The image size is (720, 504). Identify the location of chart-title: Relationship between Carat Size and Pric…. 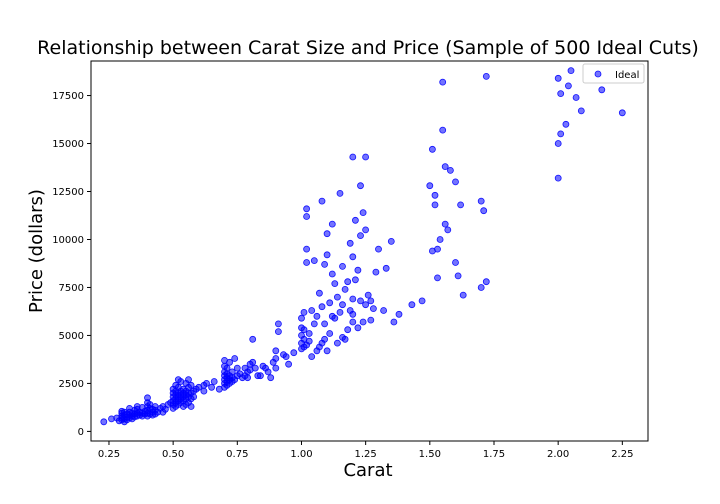
(368, 48).